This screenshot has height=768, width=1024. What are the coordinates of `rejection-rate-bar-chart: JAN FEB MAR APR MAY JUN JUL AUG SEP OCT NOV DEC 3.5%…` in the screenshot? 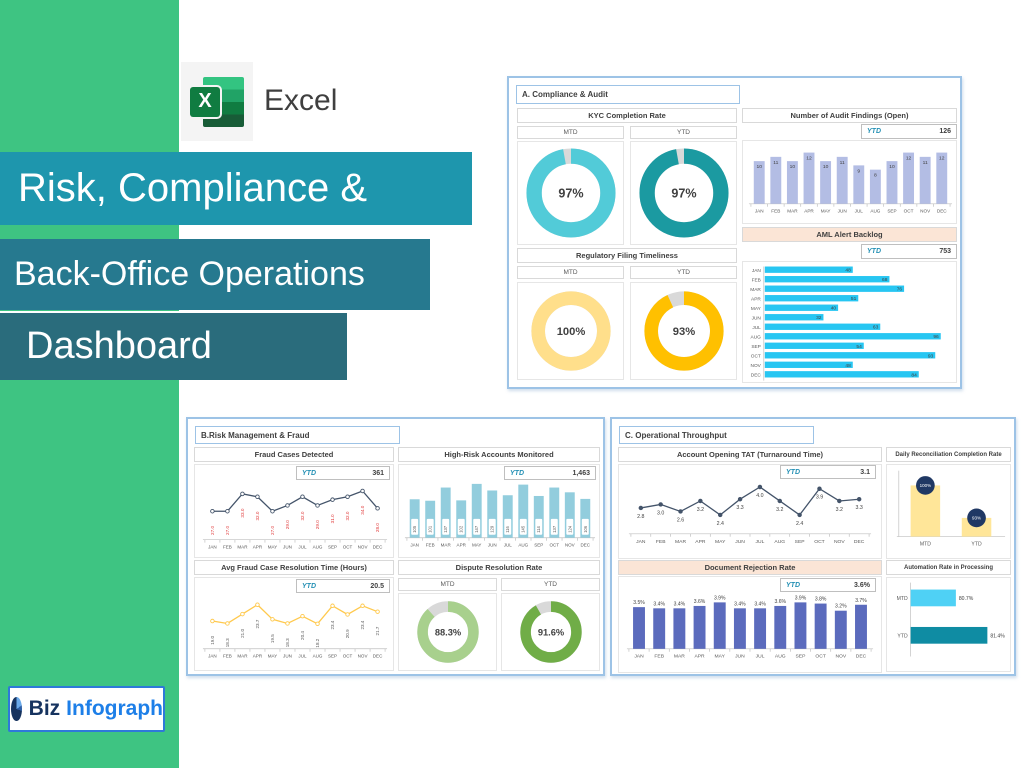 It's located at (750, 624).